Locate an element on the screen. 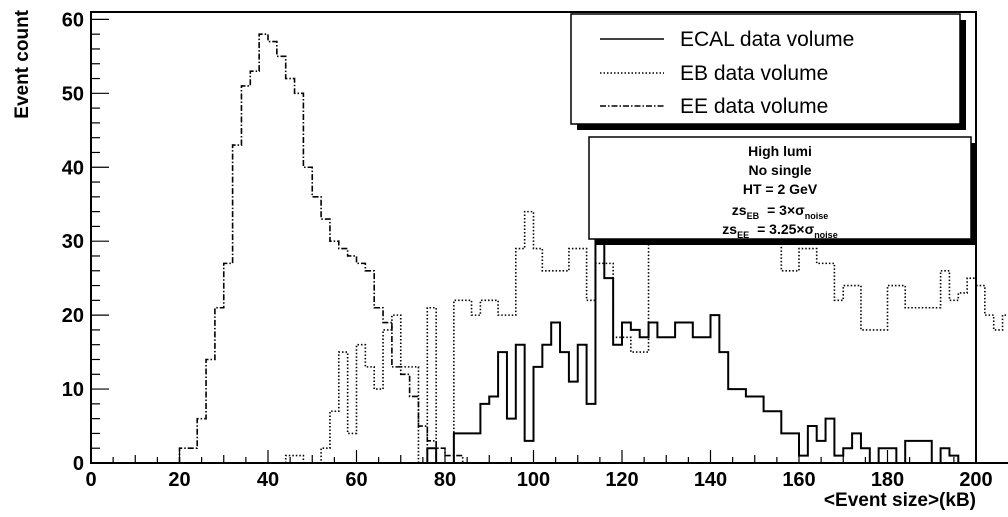 This screenshot has height=517, width=1008. zs-ee-prefix: zs is located at coordinates (729, 229).